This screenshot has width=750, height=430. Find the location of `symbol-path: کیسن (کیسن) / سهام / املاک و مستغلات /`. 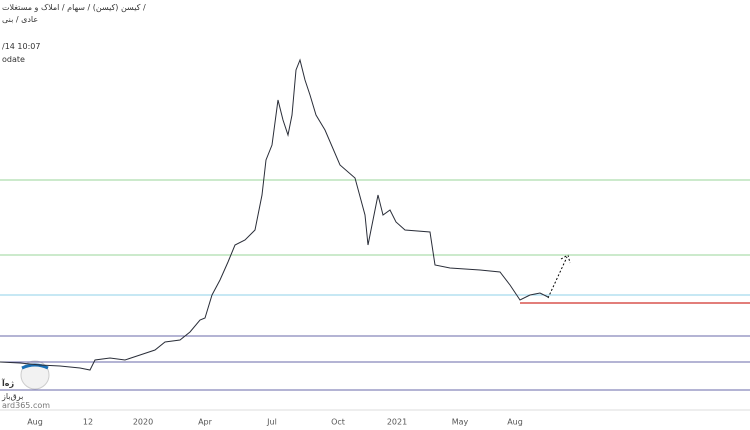

symbol-path: کیسن (کیسن) / سهام / املاک و مستغلات / is located at coordinates (74, 7).